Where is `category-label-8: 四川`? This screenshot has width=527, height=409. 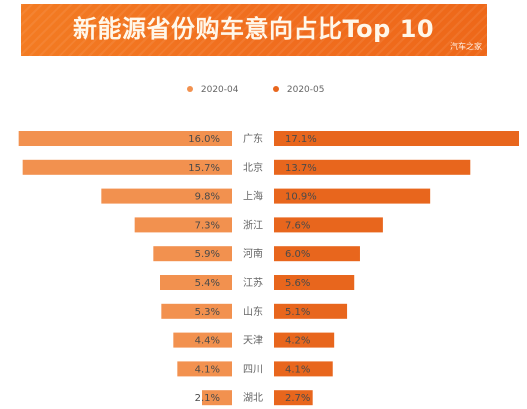 category-label-8: 四川 is located at coordinates (253, 369).